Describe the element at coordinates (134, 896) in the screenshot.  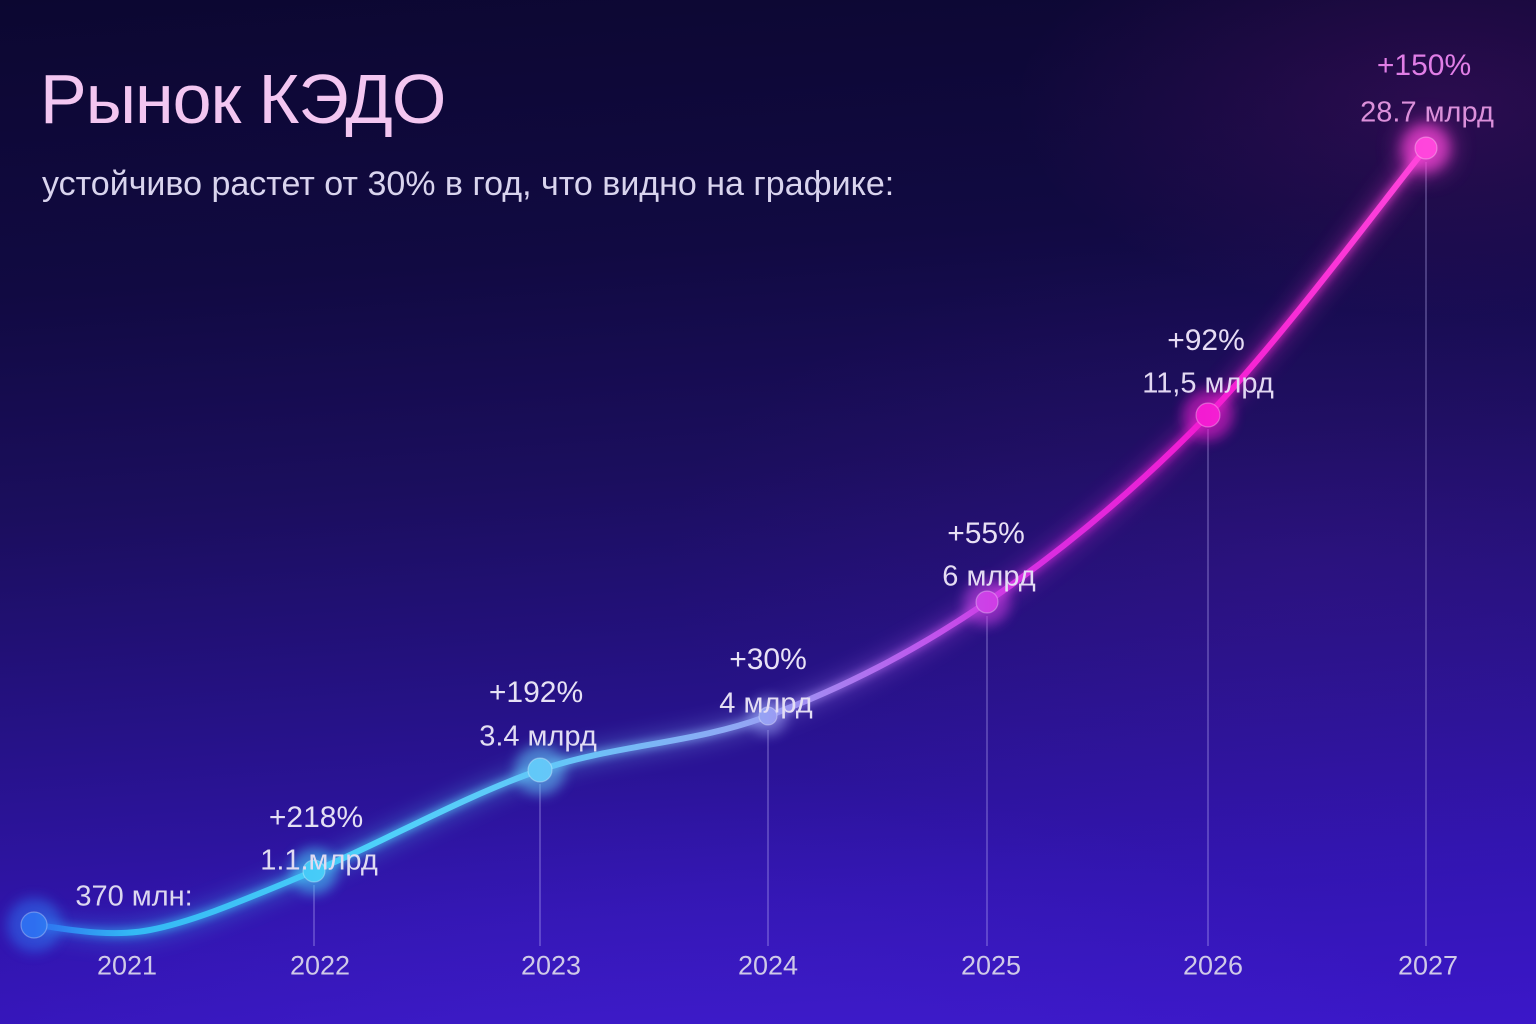
I see `value-label-2021: 370 млн:` at that location.